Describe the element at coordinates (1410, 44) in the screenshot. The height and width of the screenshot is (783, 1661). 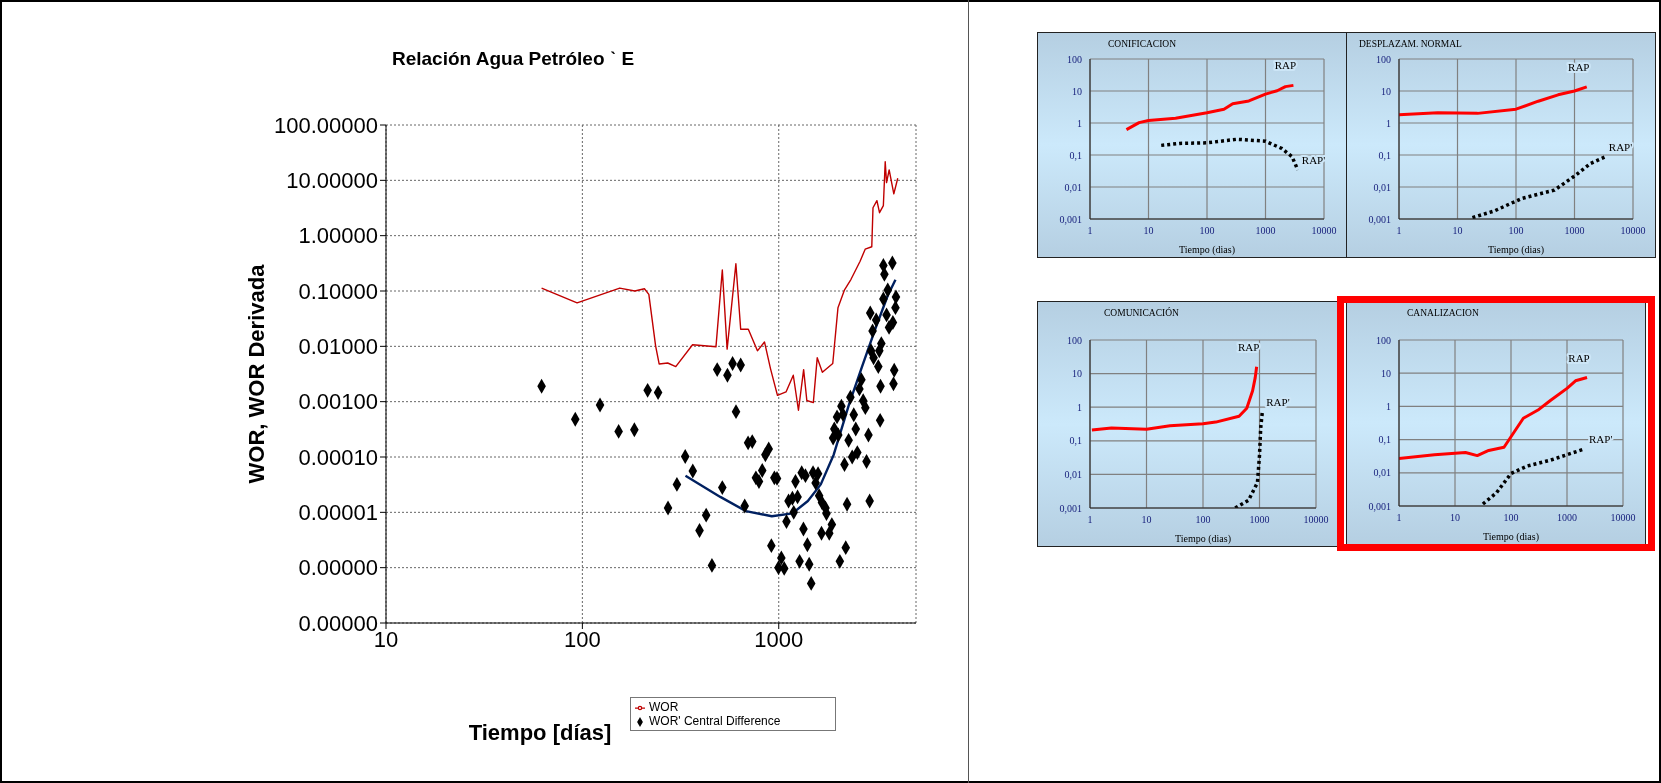
I see `chart-title: DESPLAZAM. NORMAL` at that location.